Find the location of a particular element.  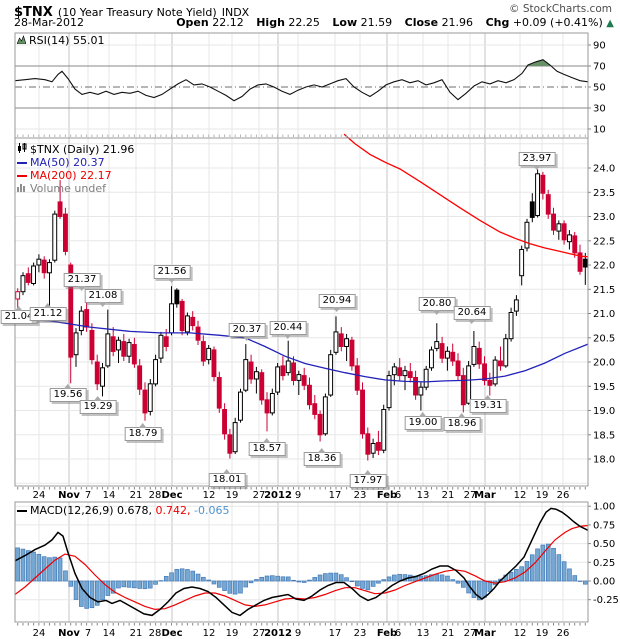

svg-text: -0.25 is located at coordinates (606, 600).